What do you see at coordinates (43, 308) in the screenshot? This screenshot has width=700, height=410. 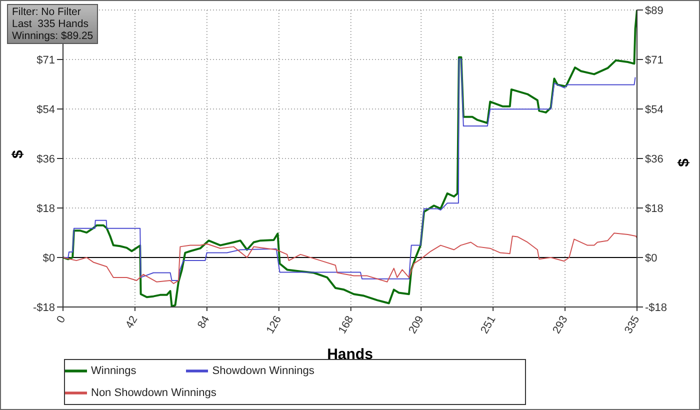 I see `y-tick-label: -$18` at bounding box center [43, 308].